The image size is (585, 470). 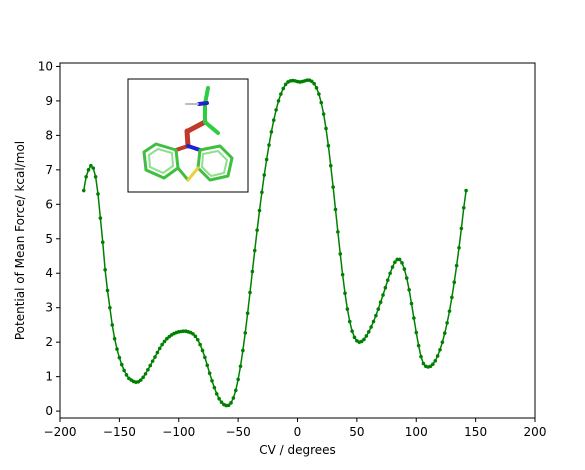 What do you see at coordinates (475, 432) in the screenshot?
I see `x-tick-label: 150` at bounding box center [475, 432].